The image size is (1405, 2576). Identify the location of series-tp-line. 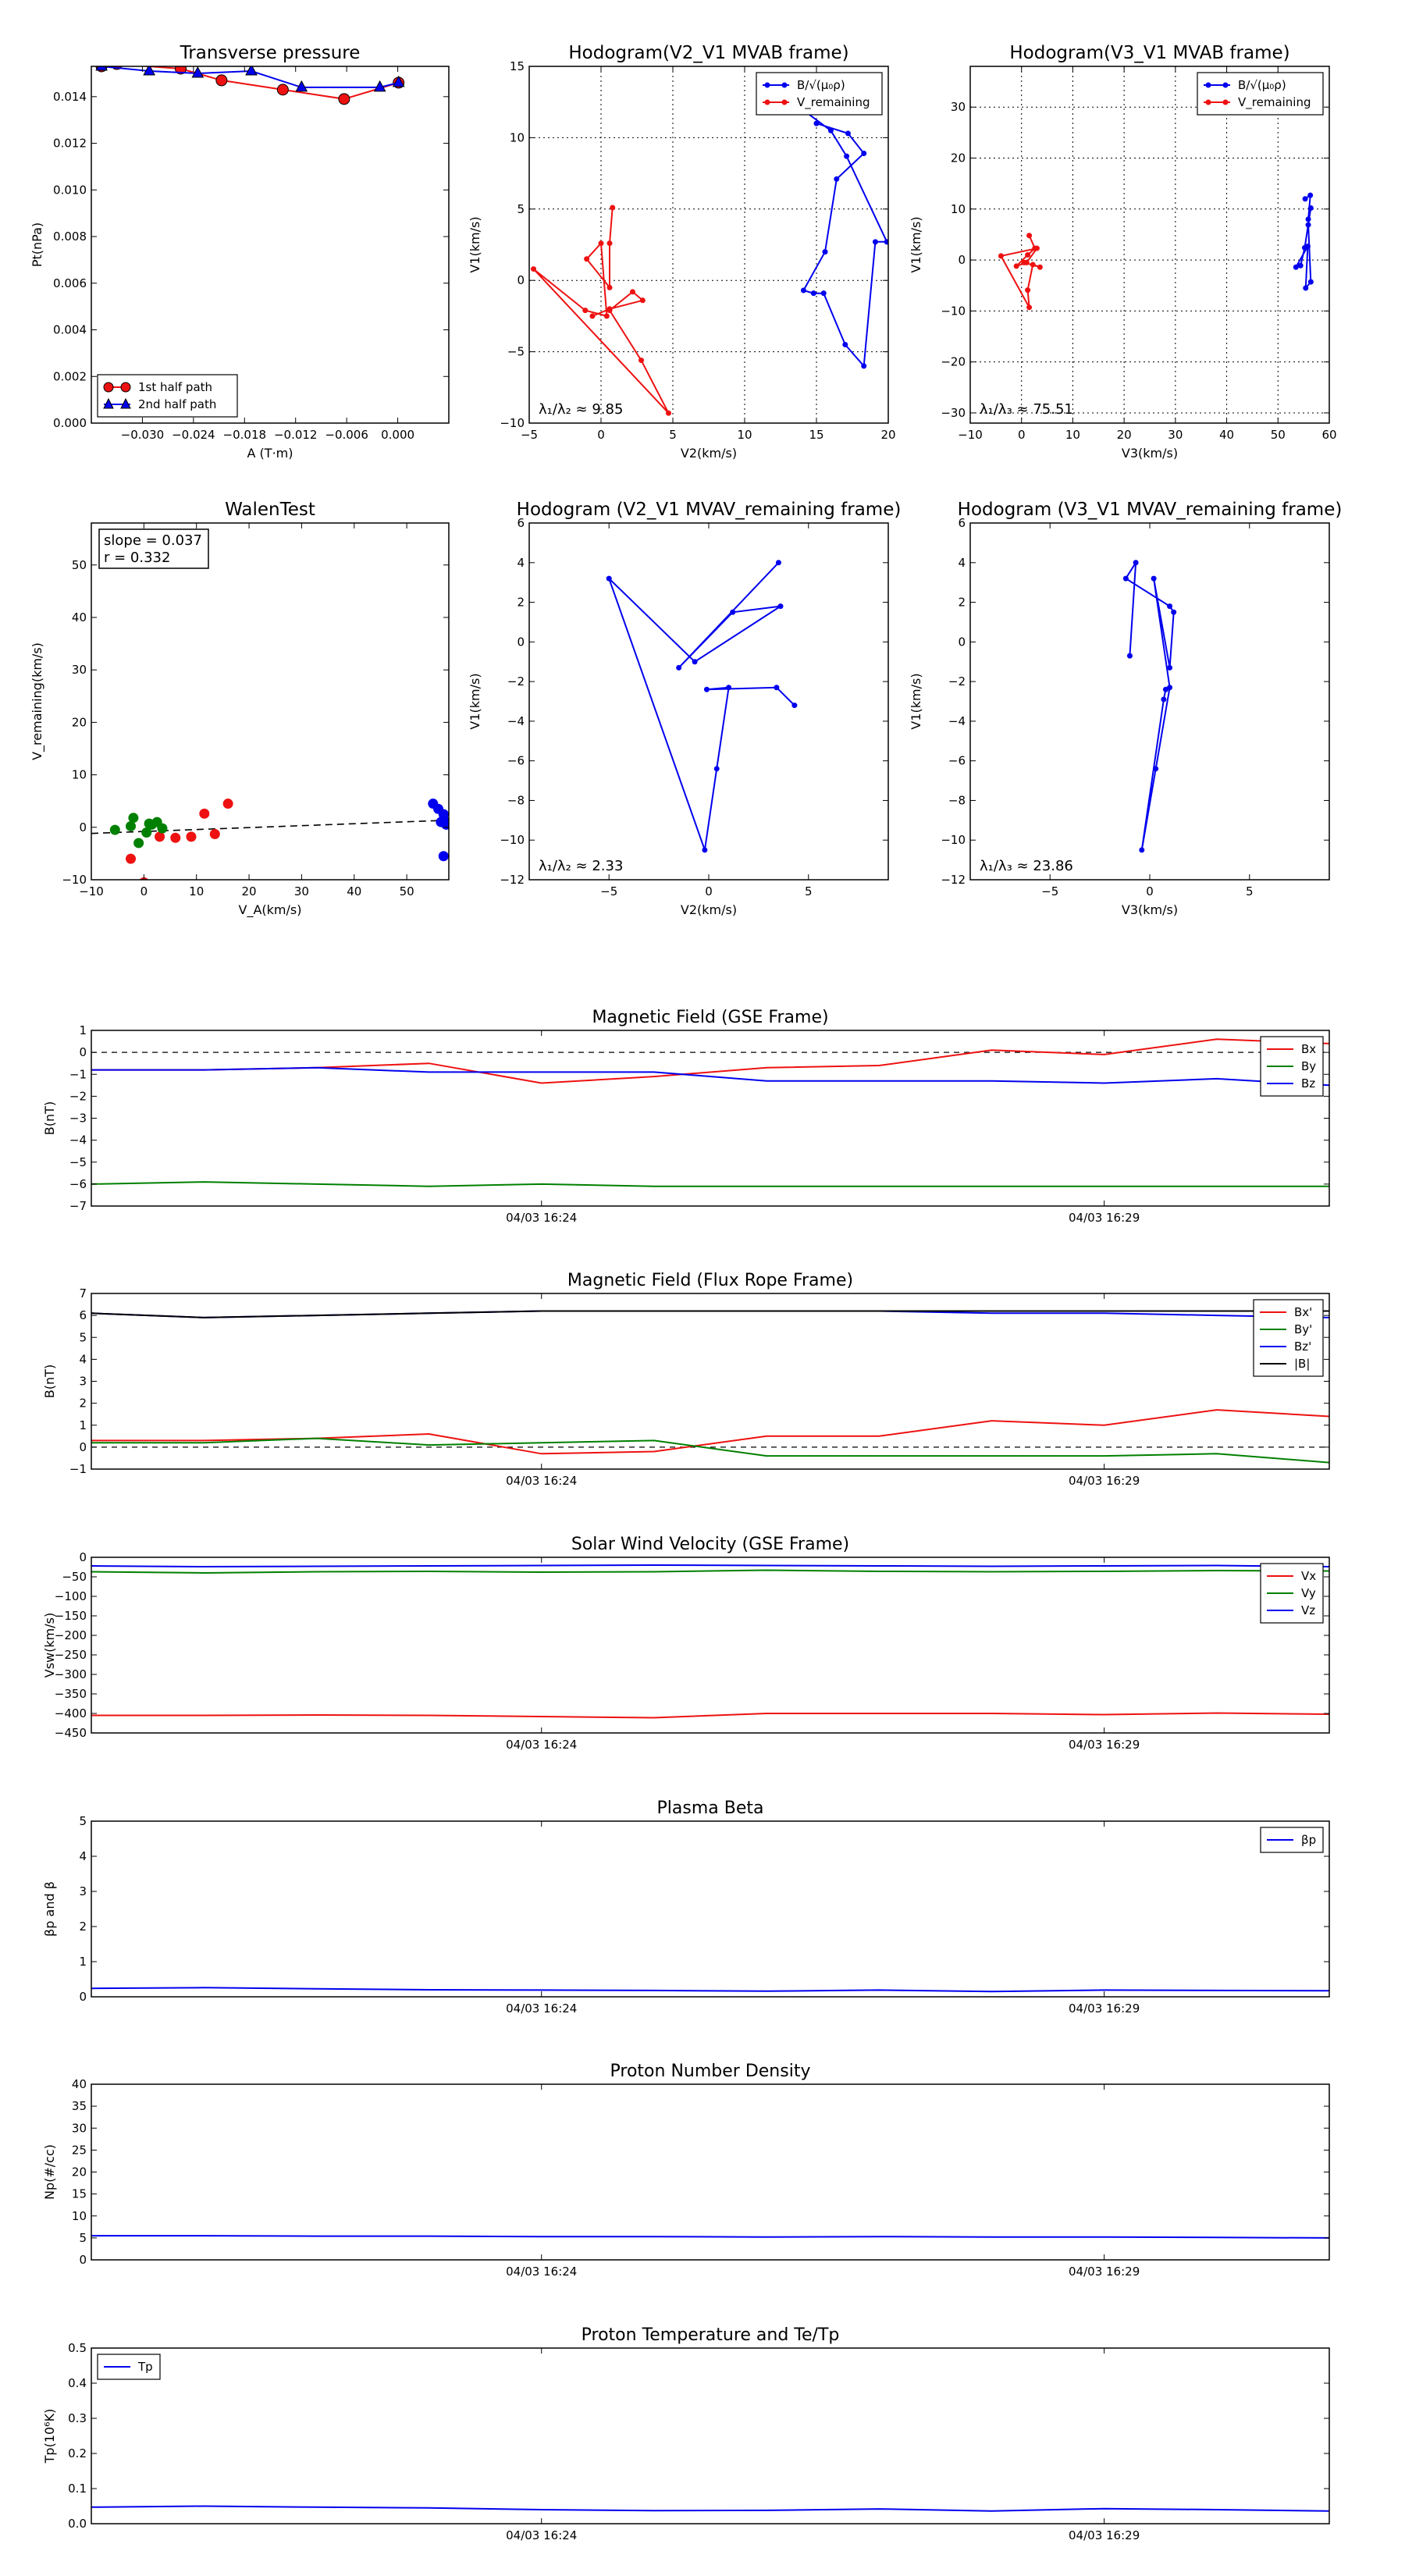
(710, 2508).